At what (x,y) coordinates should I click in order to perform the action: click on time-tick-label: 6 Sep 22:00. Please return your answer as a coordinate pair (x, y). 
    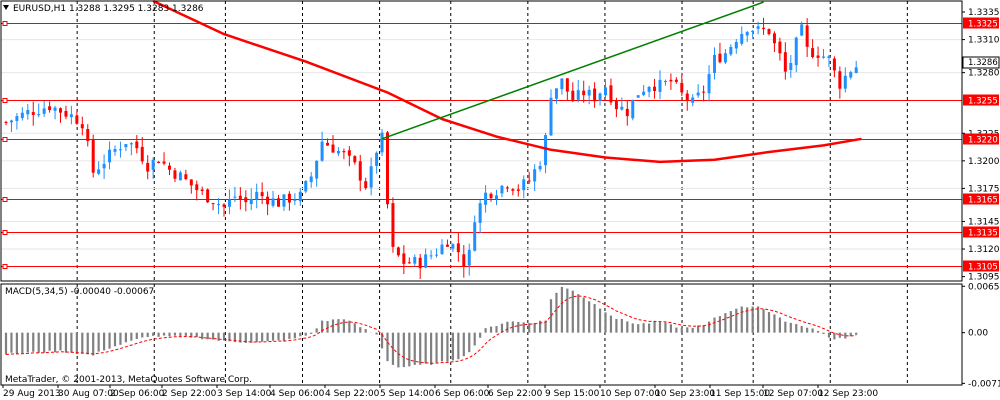
    Looking at the image, I should click on (515, 394).